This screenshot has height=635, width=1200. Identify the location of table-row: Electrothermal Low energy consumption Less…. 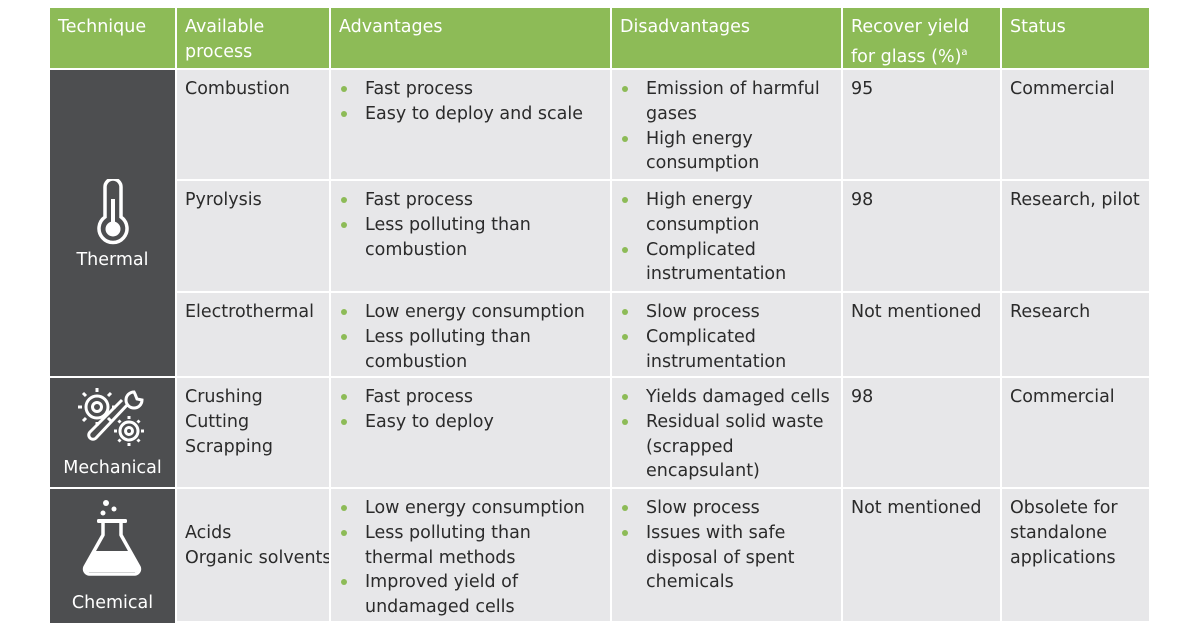
(599, 335).